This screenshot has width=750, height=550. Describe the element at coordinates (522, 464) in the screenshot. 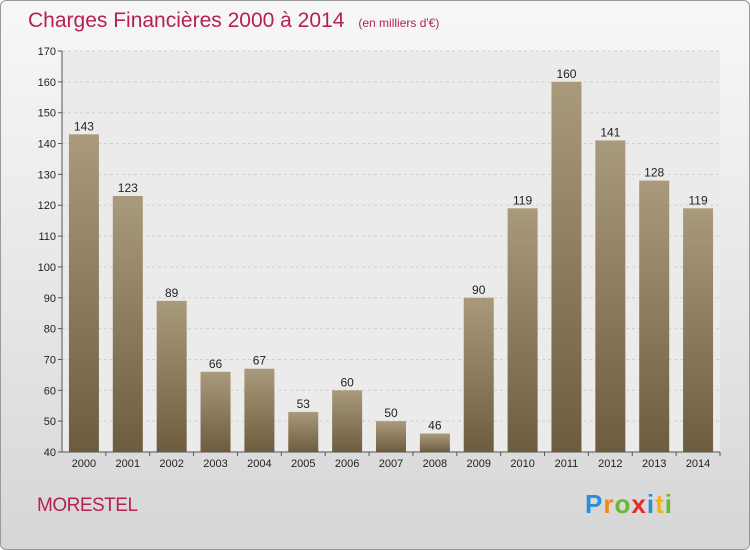

I see `x-tick-label: 2010` at that location.